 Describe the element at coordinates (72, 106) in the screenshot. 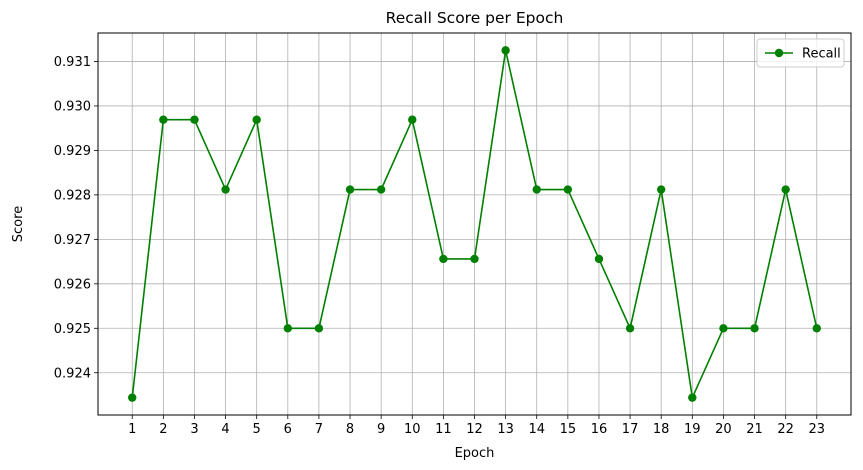

I see `y-tick-label: 0.930` at that location.